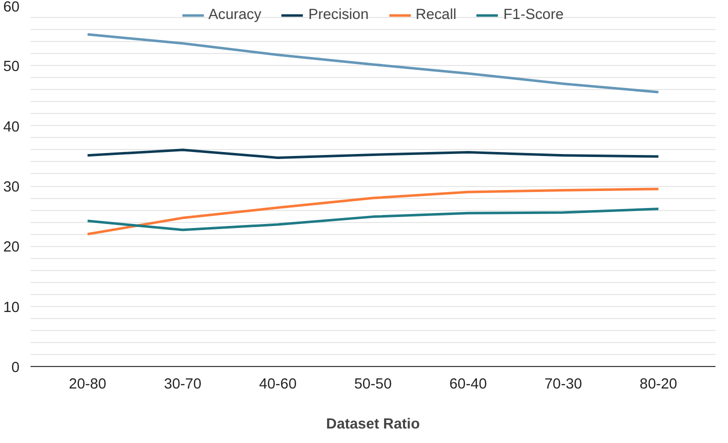  What do you see at coordinates (468, 384) in the screenshot?
I see `x-tick-label: 60-40` at bounding box center [468, 384].